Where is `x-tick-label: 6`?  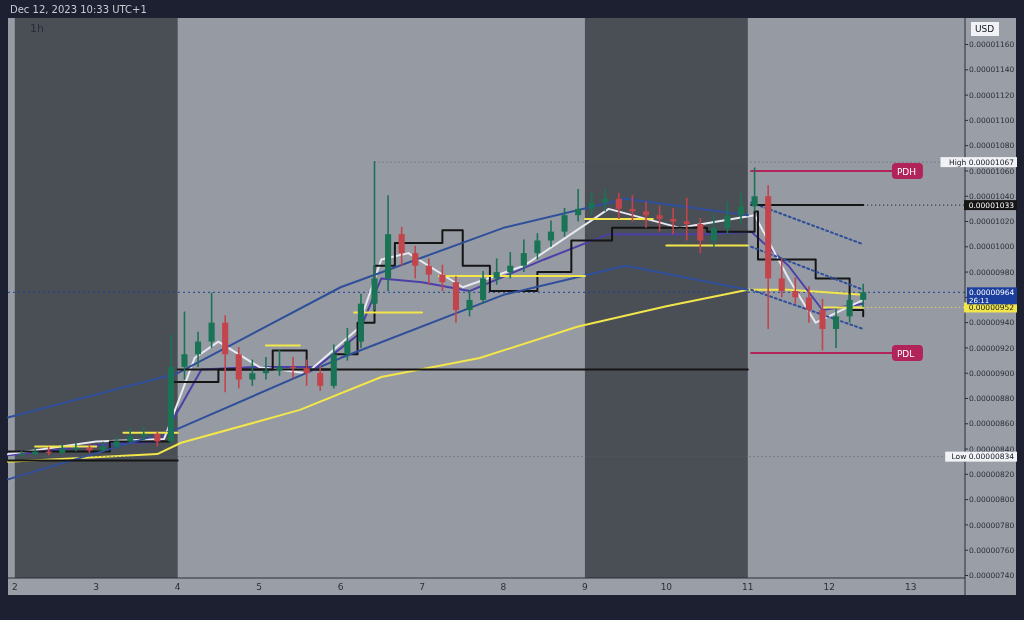 x-tick-label: 6 is located at coordinates (340, 587).